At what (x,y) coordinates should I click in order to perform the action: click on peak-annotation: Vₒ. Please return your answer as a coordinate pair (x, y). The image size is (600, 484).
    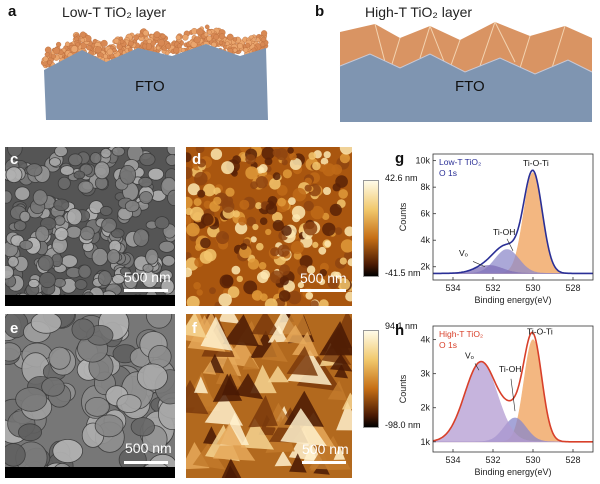
    Looking at the image, I should click on (469, 355).